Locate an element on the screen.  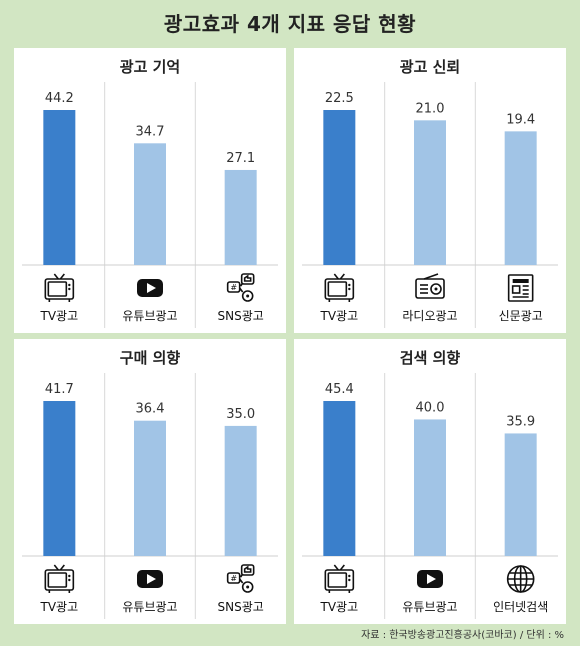
data-label: 21.0 is located at coordinates (430, 108).